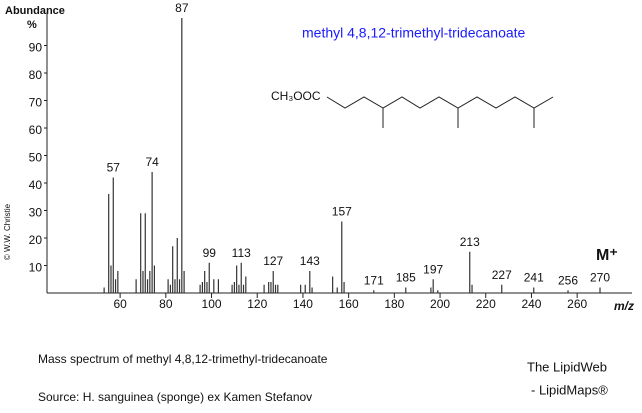  Describe the element at coordinates (152, 162) in the screenshot. I see `peak-label: 74` at that location.